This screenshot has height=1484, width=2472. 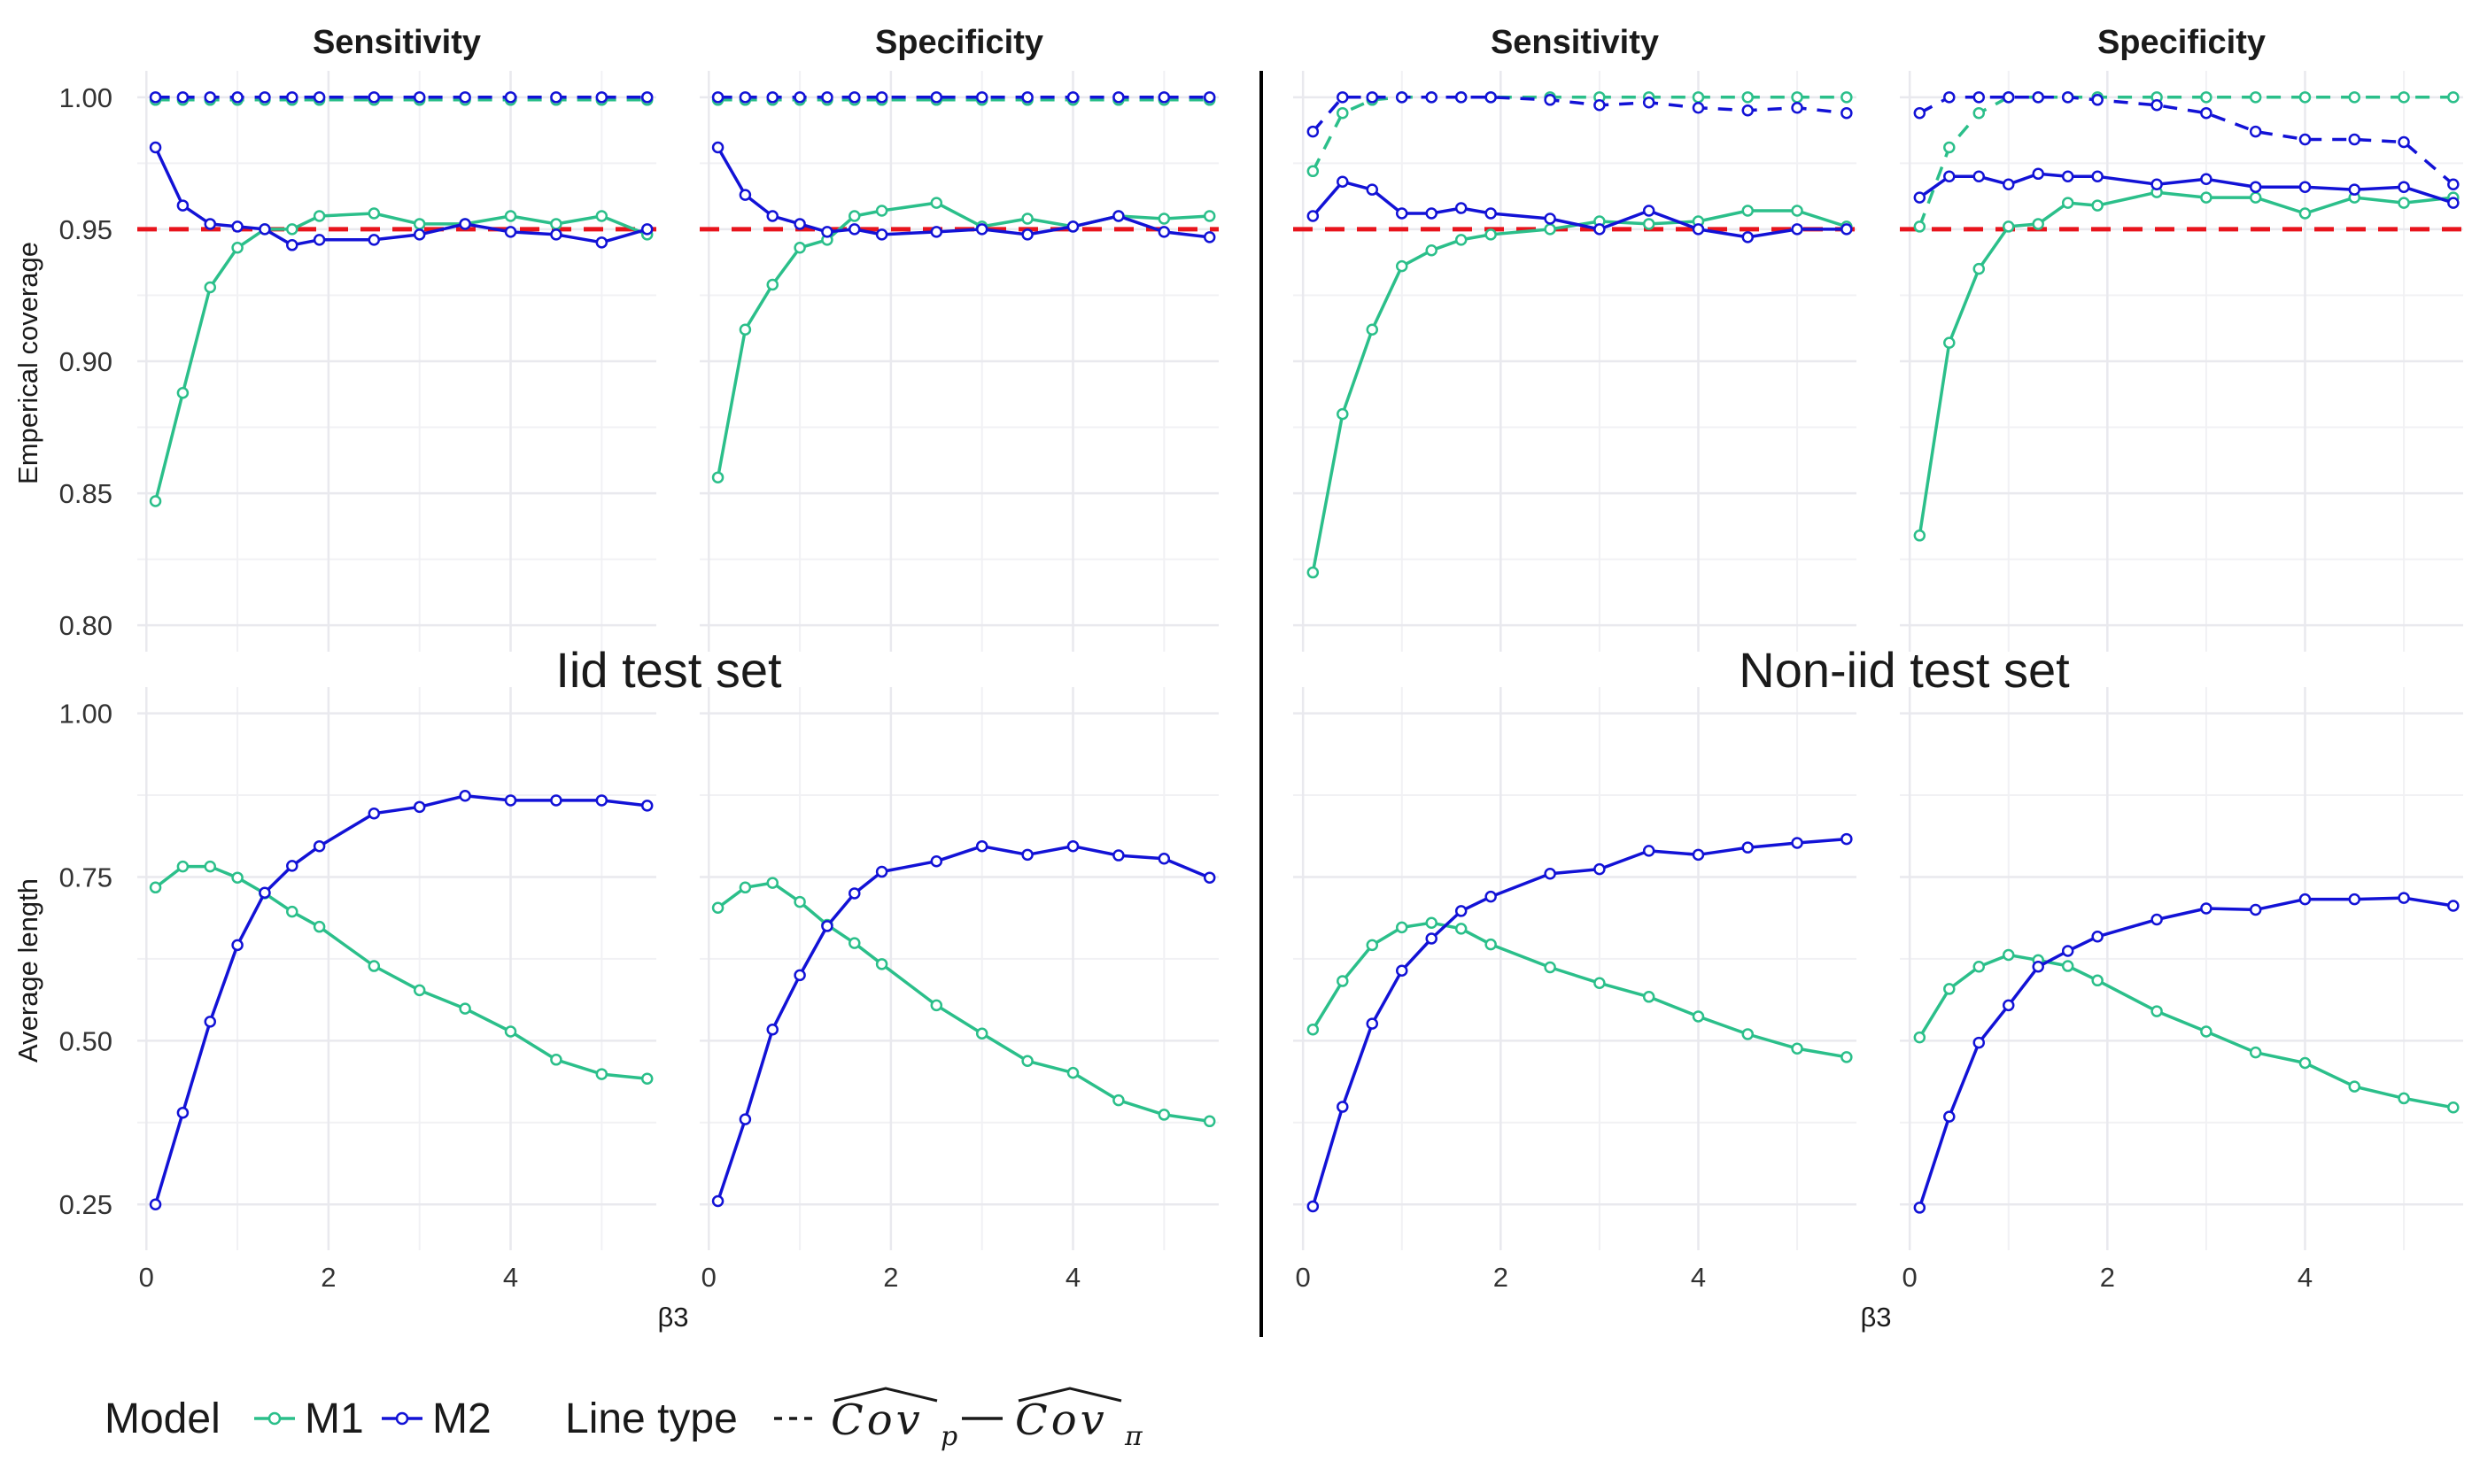 I want to click on y-tick-label: 1.00, so click(x=85, y=714).